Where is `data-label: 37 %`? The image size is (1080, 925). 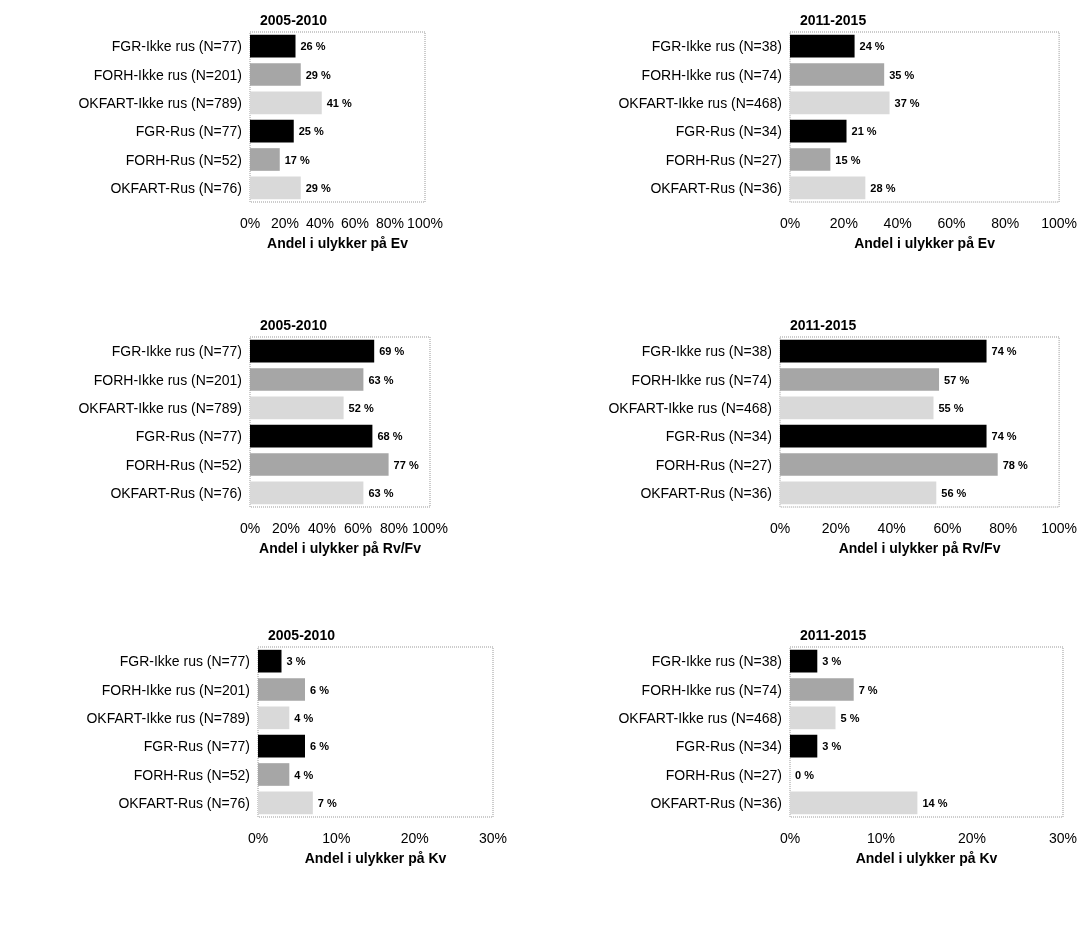
data-label: 37 % is located at coordinates (907, 102).